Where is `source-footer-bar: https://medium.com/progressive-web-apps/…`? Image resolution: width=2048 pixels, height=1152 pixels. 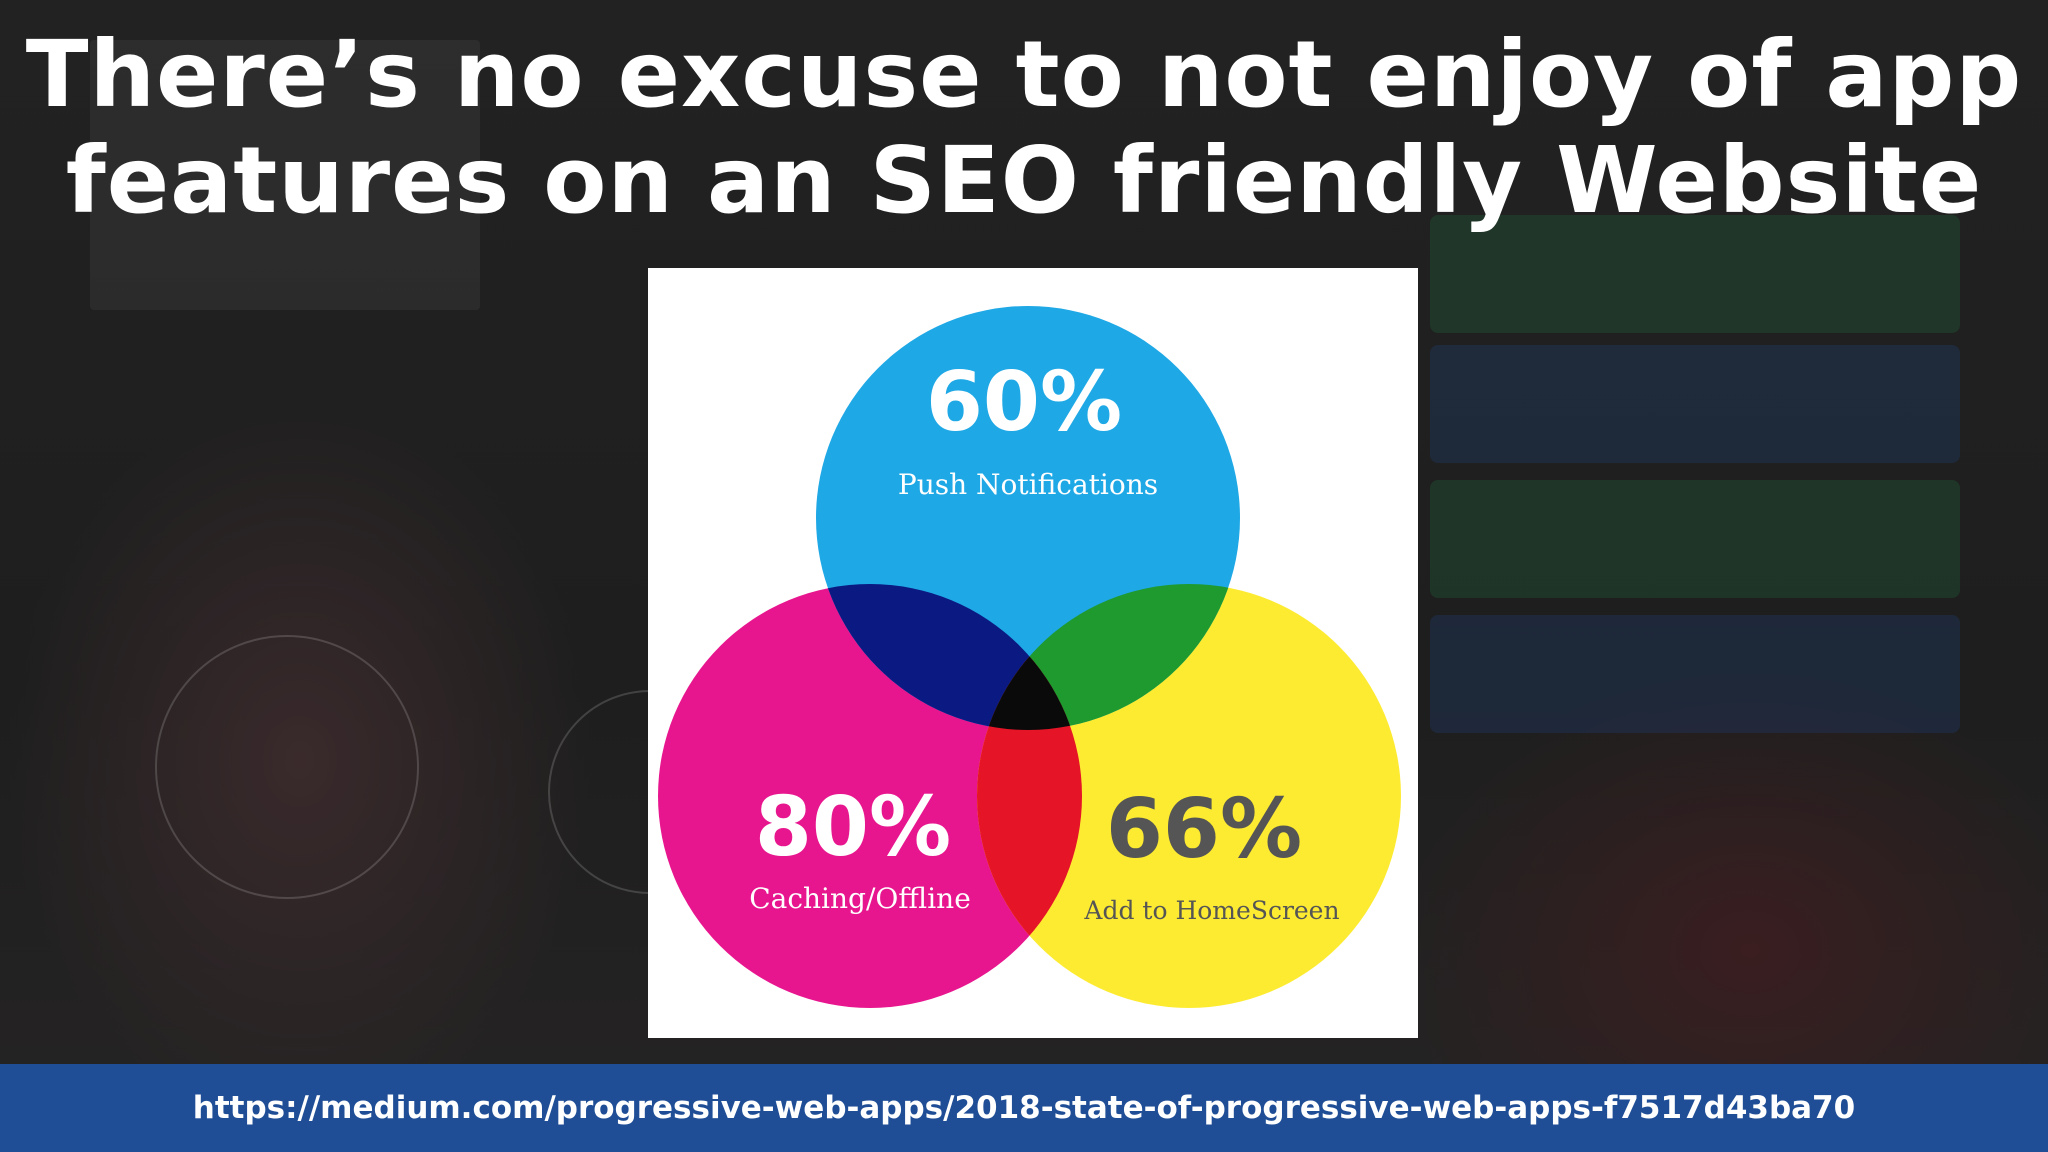 source-footer-bar: https://medium.com/progressive-web-apps/… is located at coordinates (1024, 1108).